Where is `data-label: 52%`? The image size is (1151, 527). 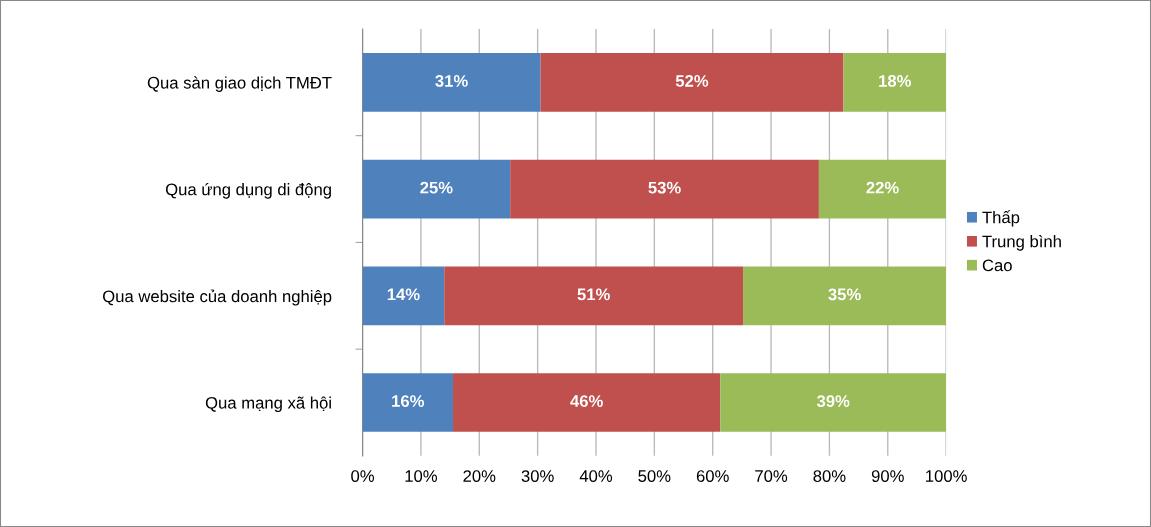 data-label: 52% is located at coordinates (692, 81).